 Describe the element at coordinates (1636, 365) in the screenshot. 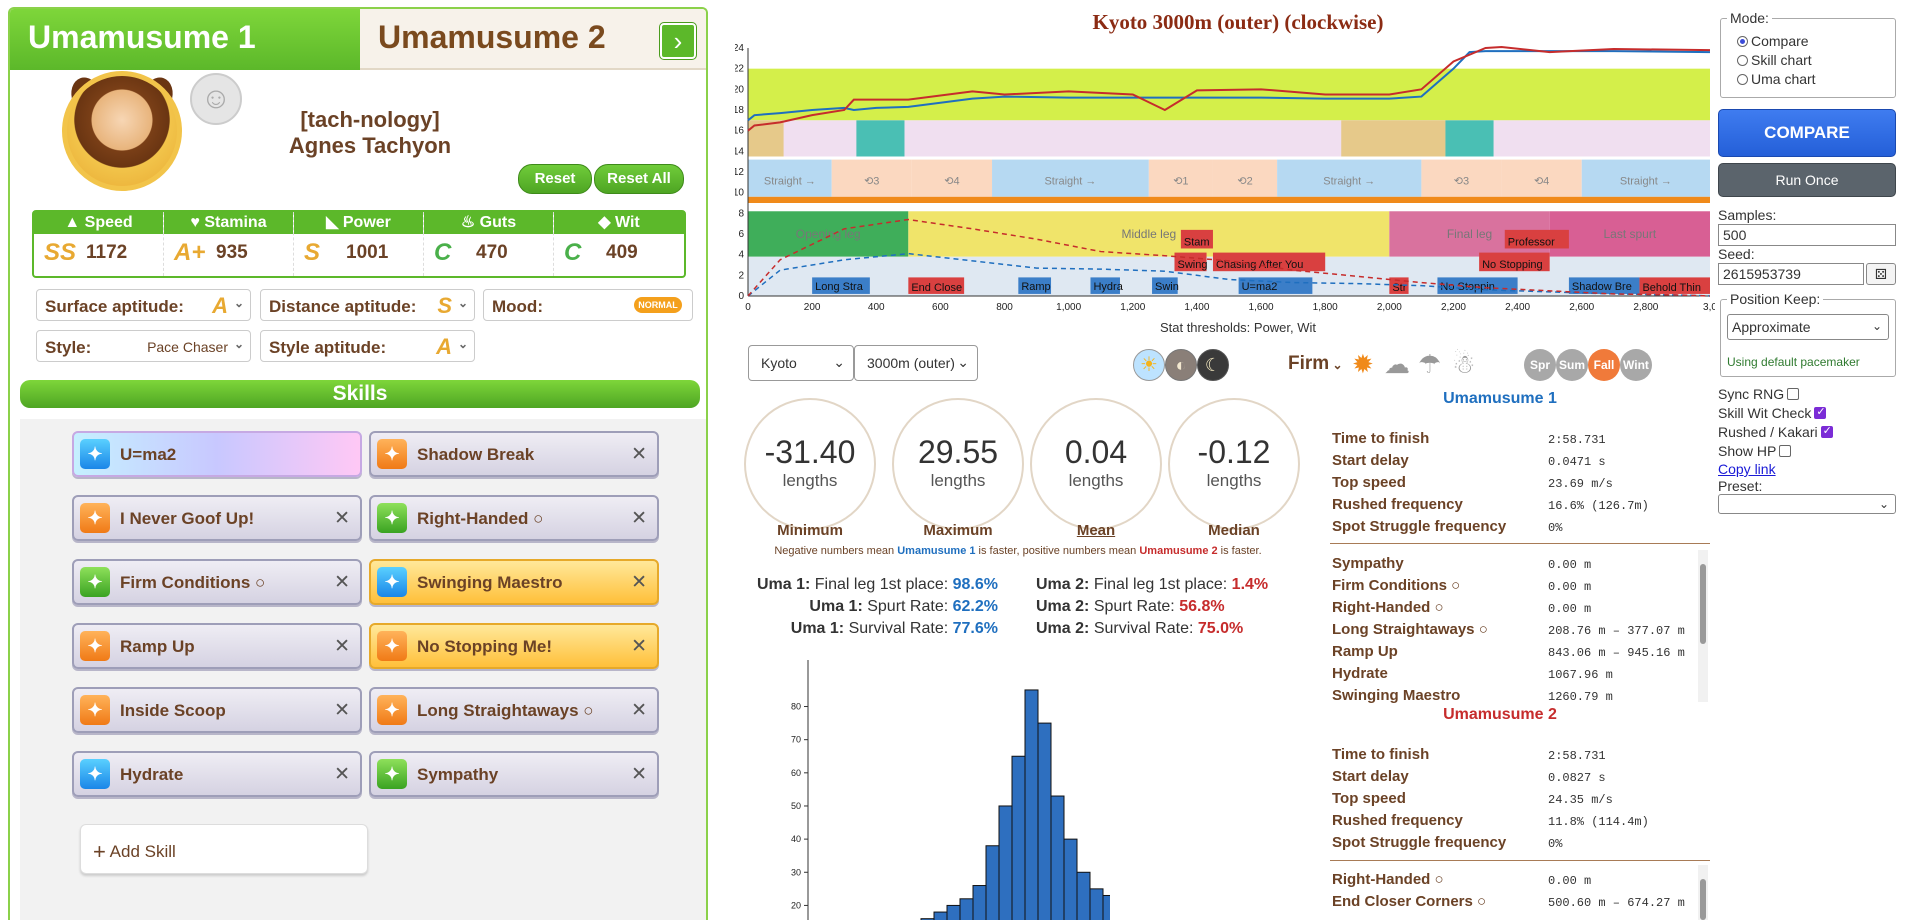

I see `season-winter-icon: Wint` at that location.